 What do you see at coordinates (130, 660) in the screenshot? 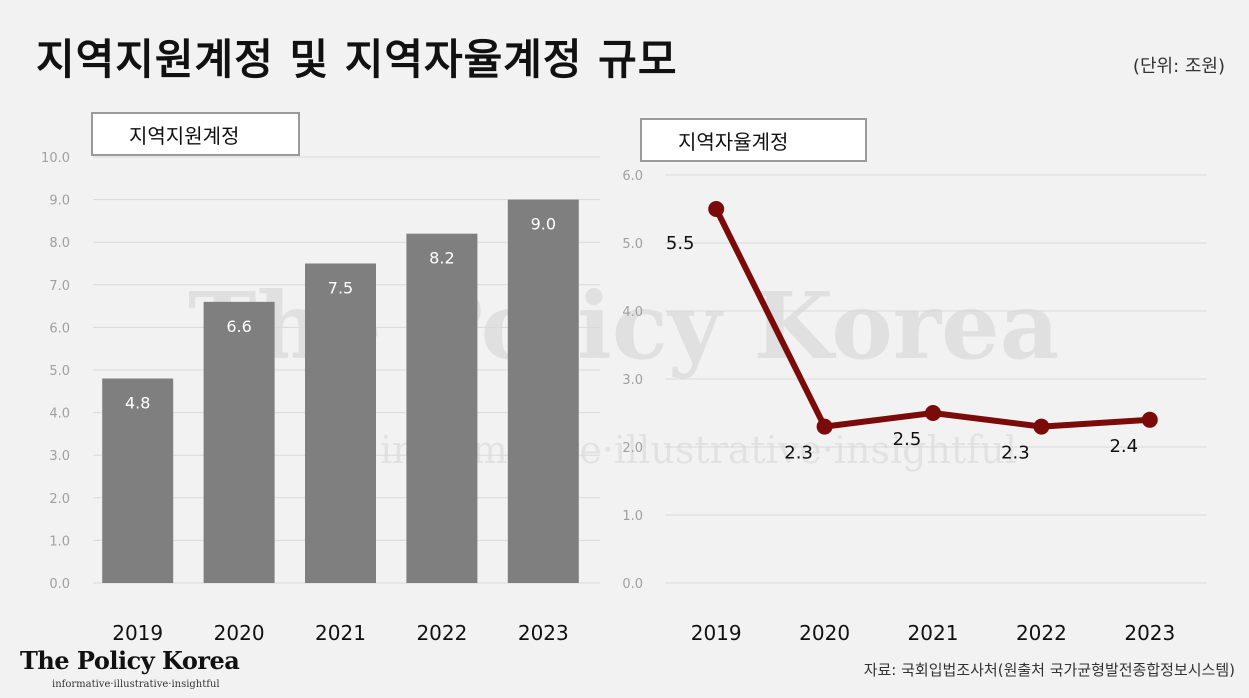
I see `logo: The Policy Korea` at bounding box center [130, 660].